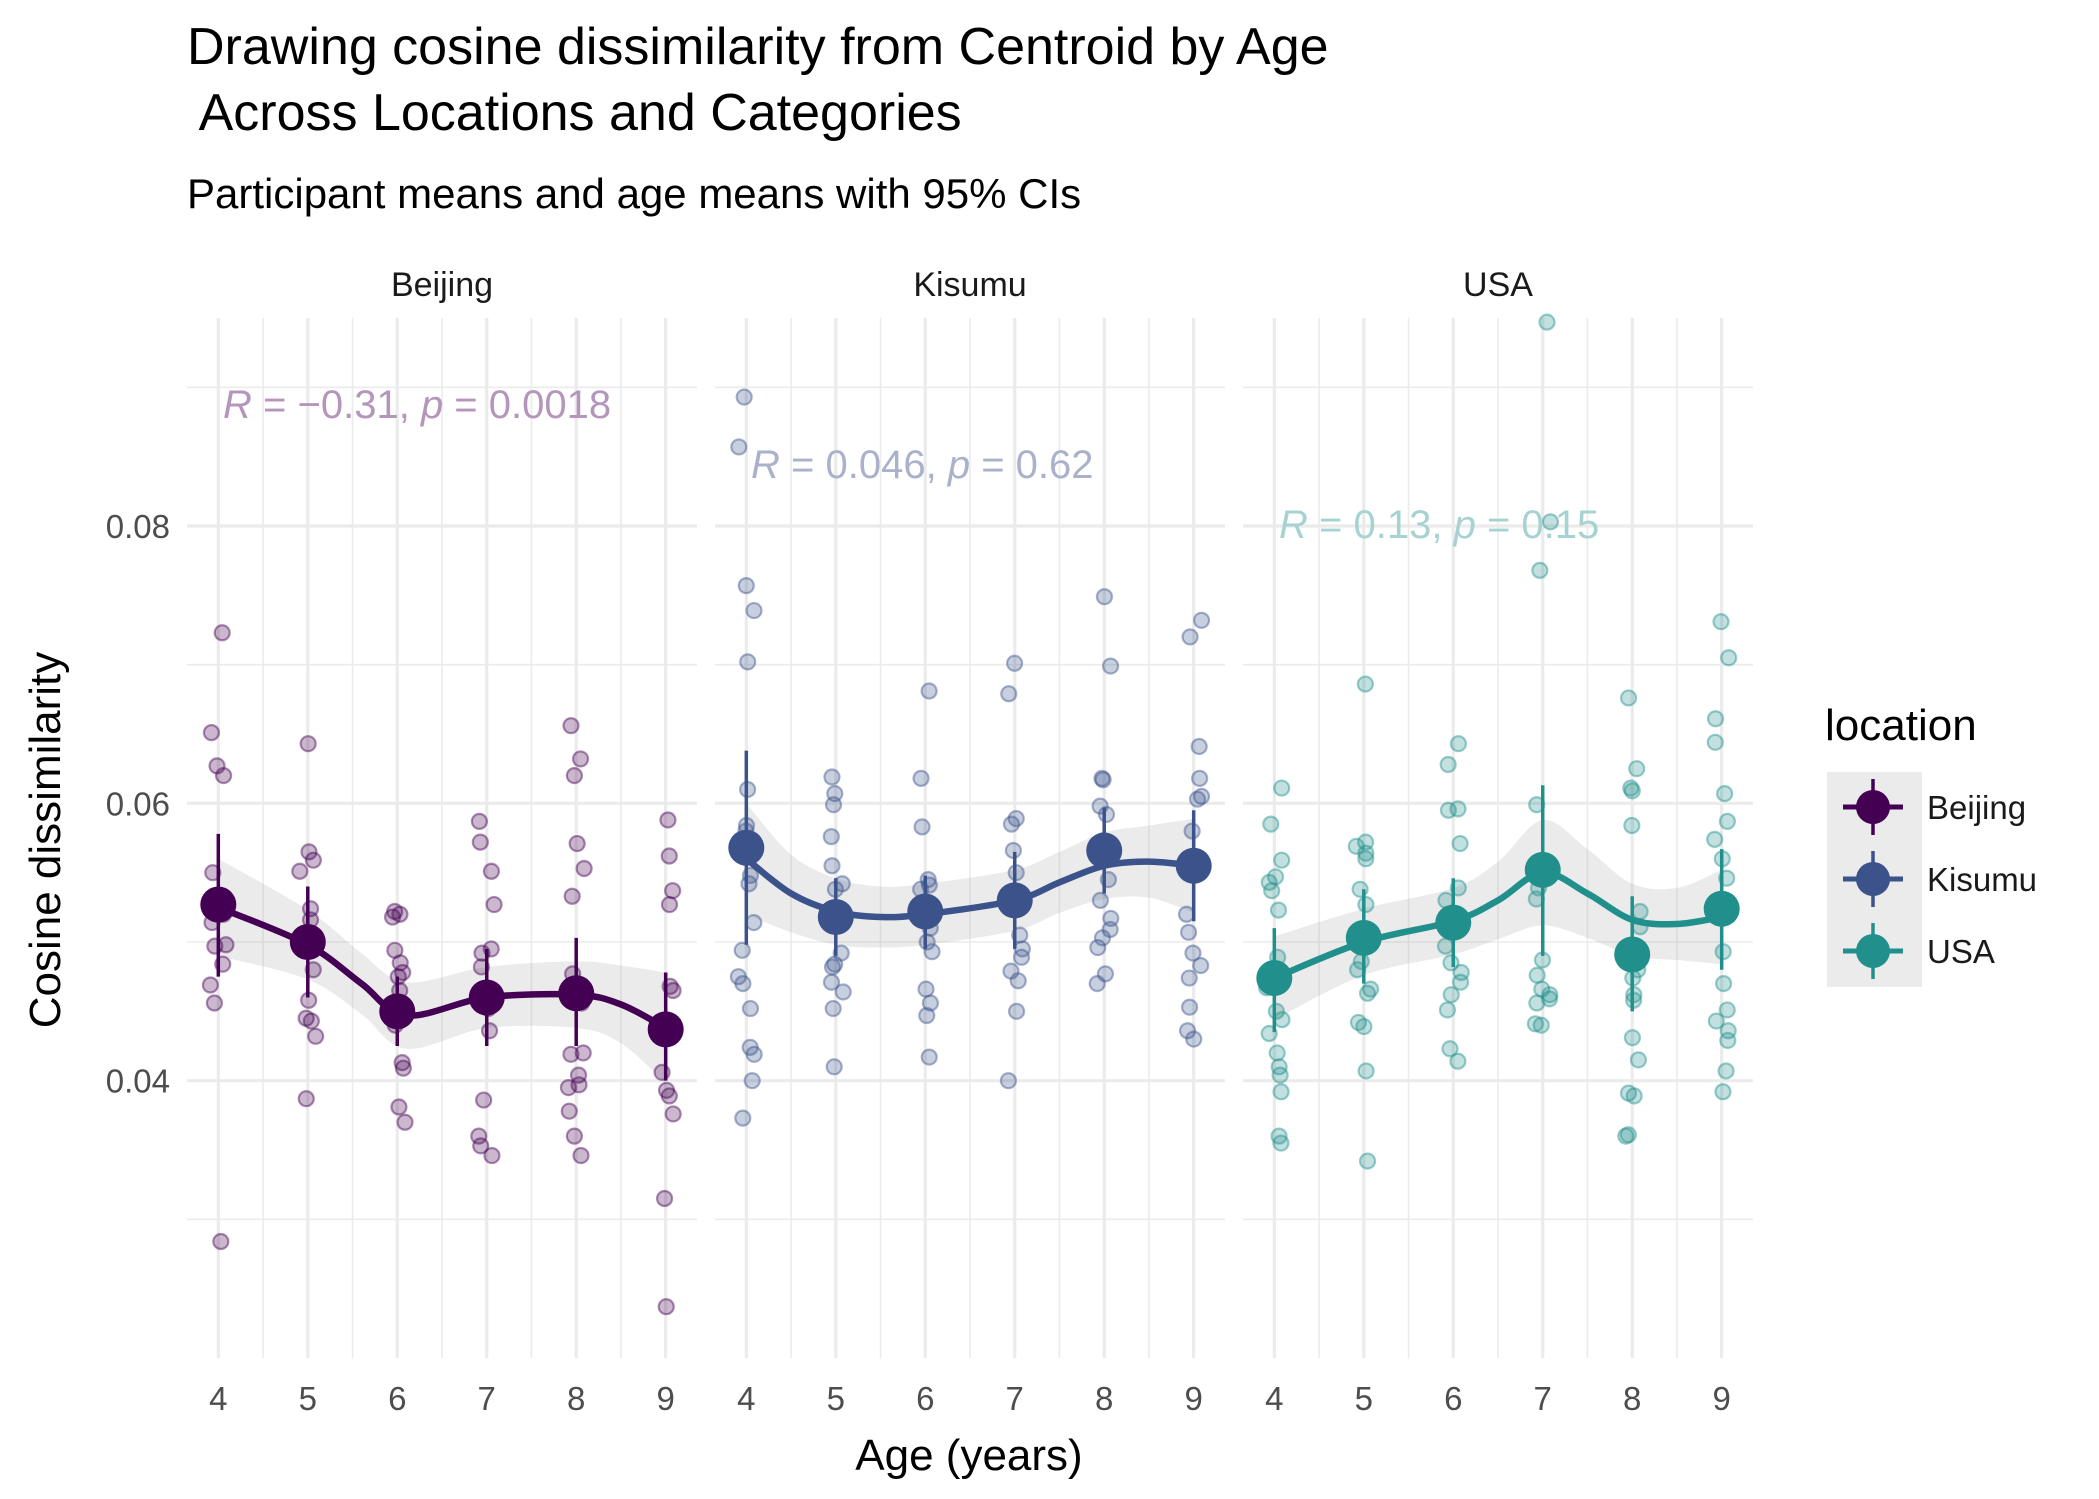 This screenshot has width=2099, height=1499. Describe the element at coordinates (1873, 807) in the screenshot. I see `legend-key-point` at that location.